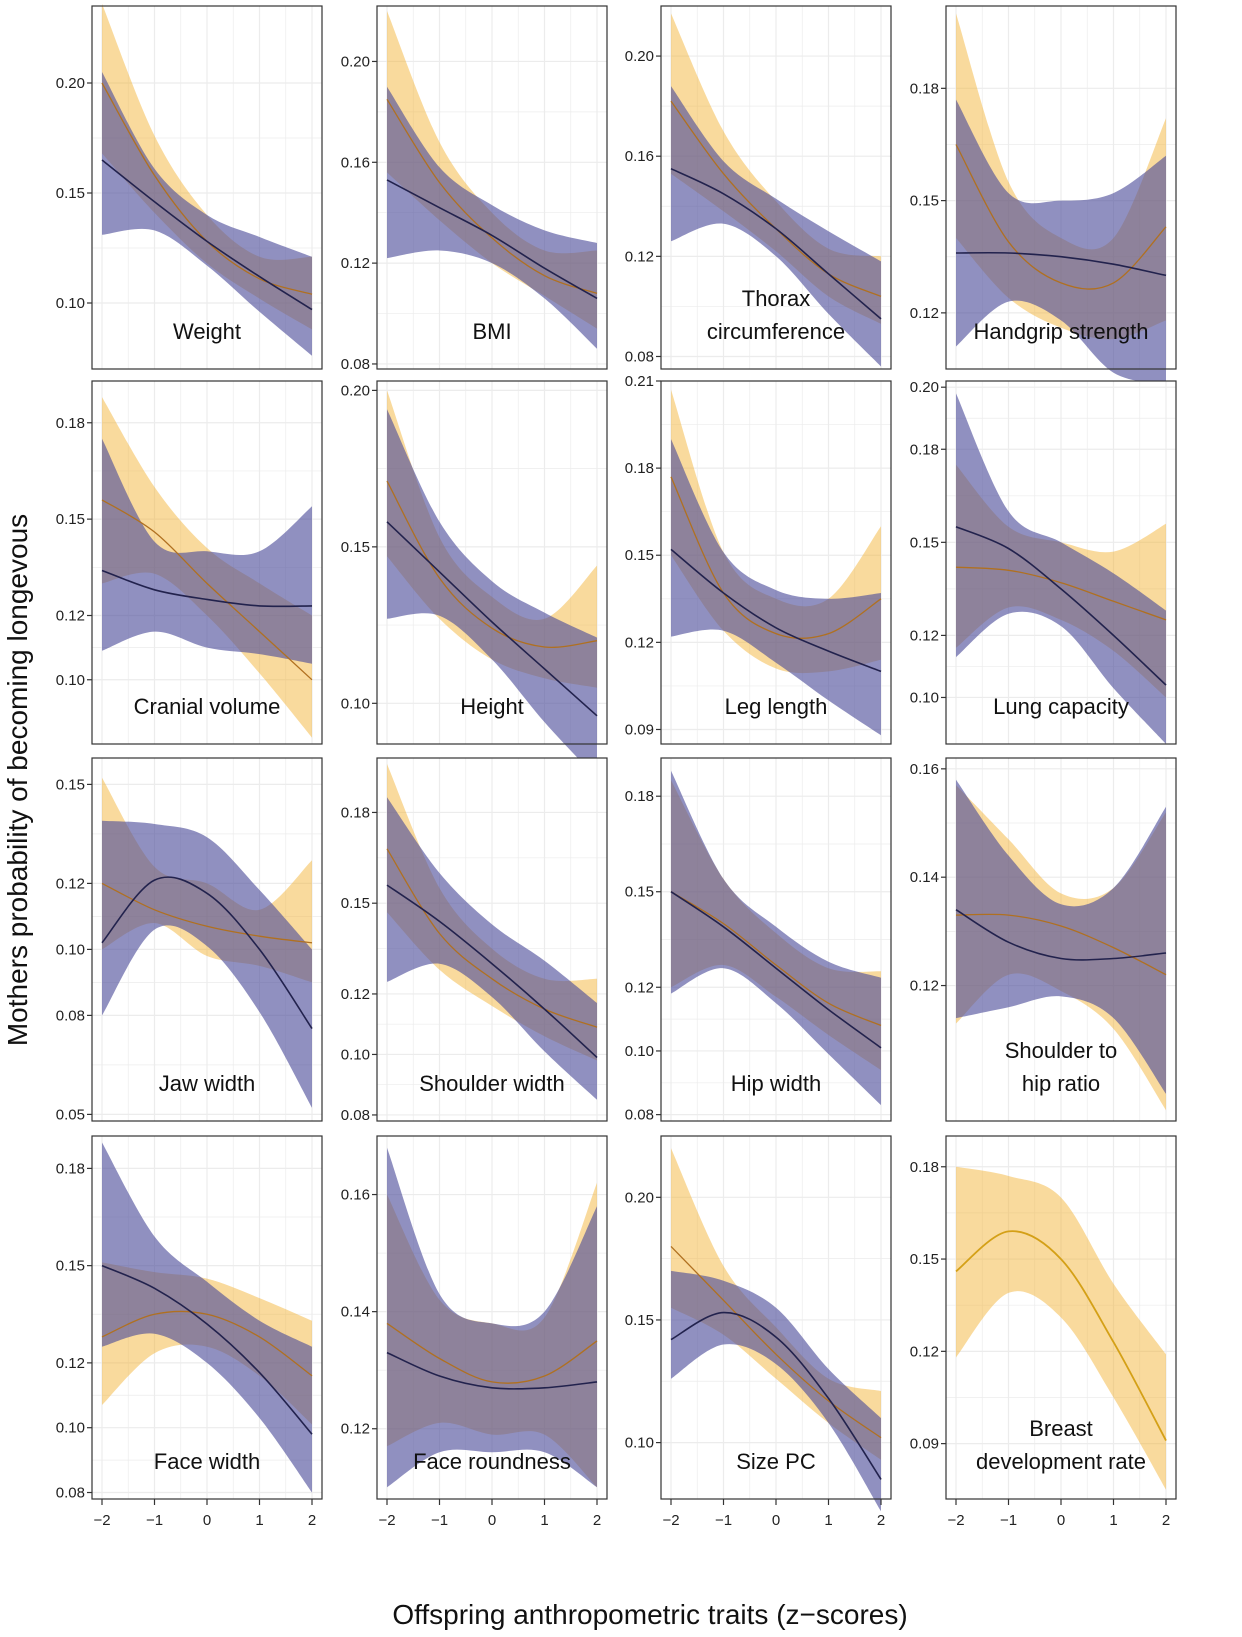 This screenshot has width=1242, height=1637. What do you see at coordinates (207, 706) in the screenshot?
I see `panel-label: Cranial volume` at bounding box center [207, 706].